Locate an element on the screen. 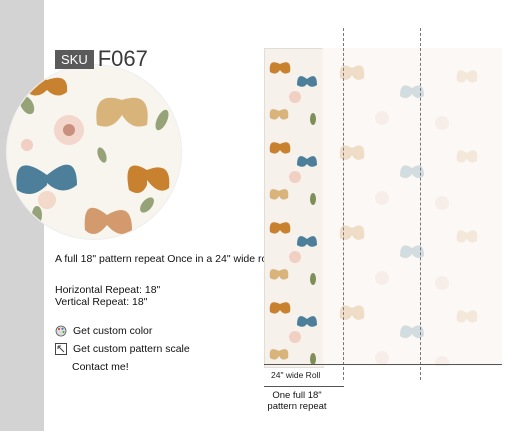 This screenshot has width=509, height=431. sku-label: SKU F067 is located at coordinates (101, 59).